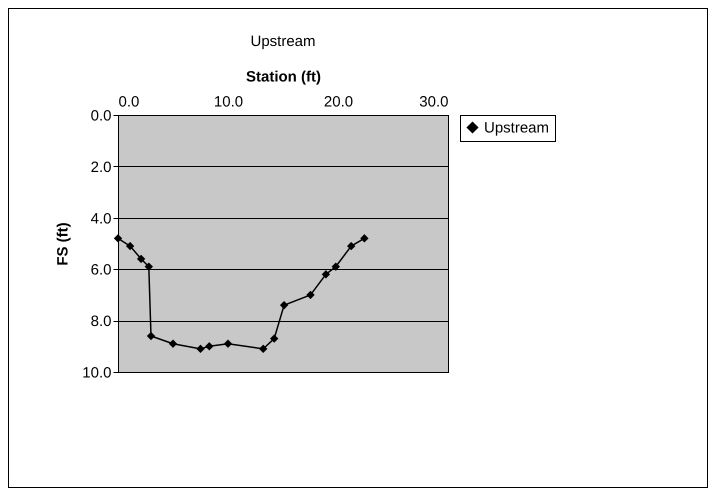 The height and width of the screenshot is (498, 718). I want to click on y-tick-label: 8.0, so click(101, 321).